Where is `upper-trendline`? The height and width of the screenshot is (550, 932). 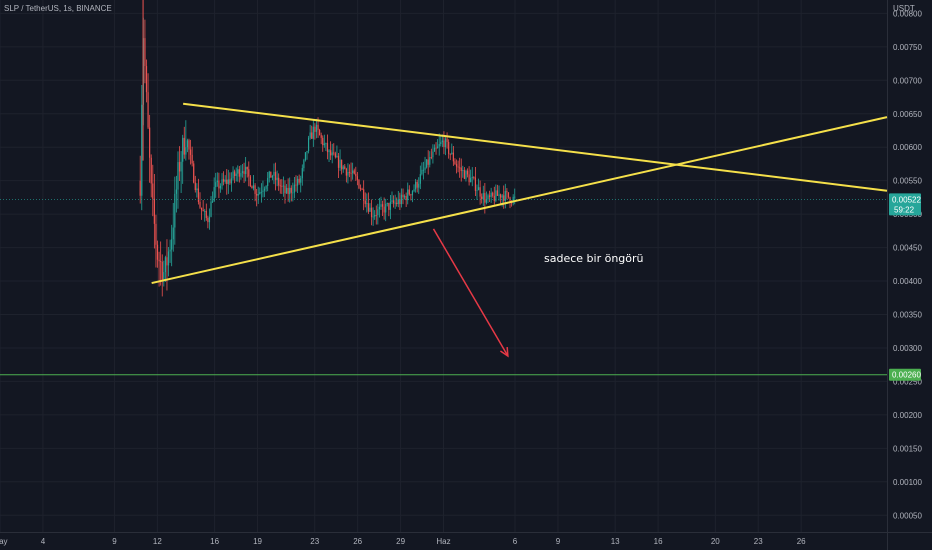
upper-trendline is located at coordinates (535, 147).